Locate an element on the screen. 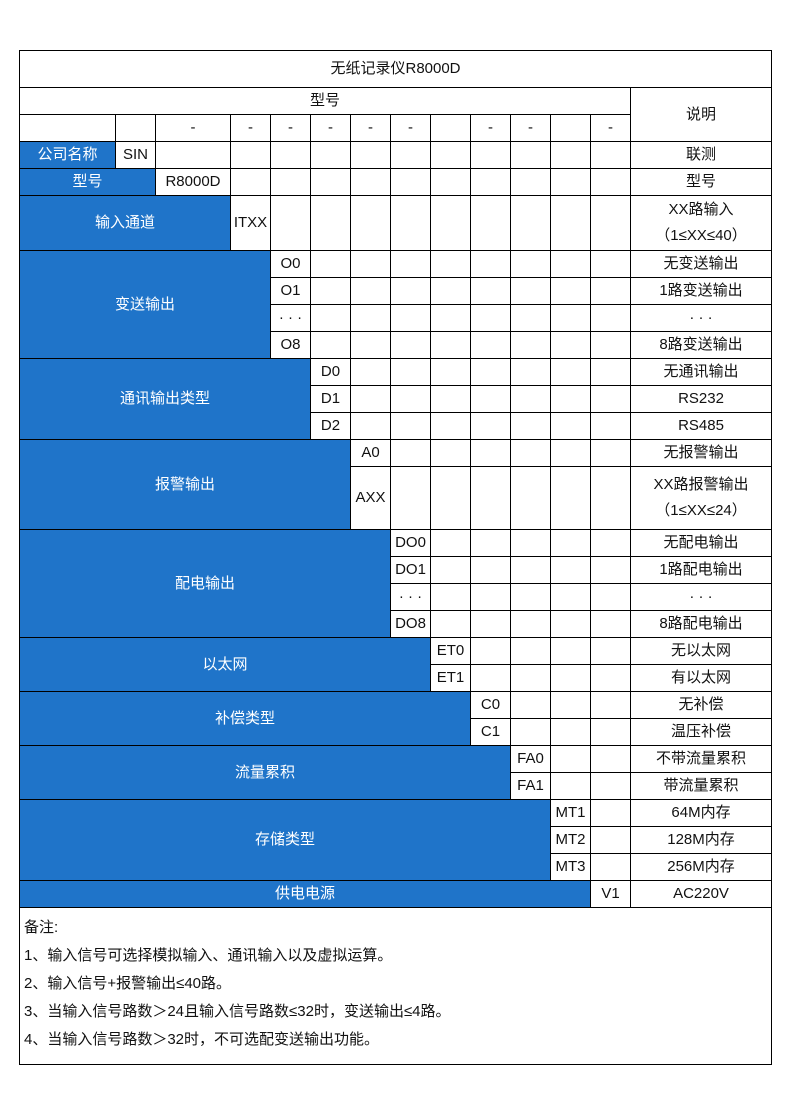  code-position-6: - is located at coordinates (370, 128).